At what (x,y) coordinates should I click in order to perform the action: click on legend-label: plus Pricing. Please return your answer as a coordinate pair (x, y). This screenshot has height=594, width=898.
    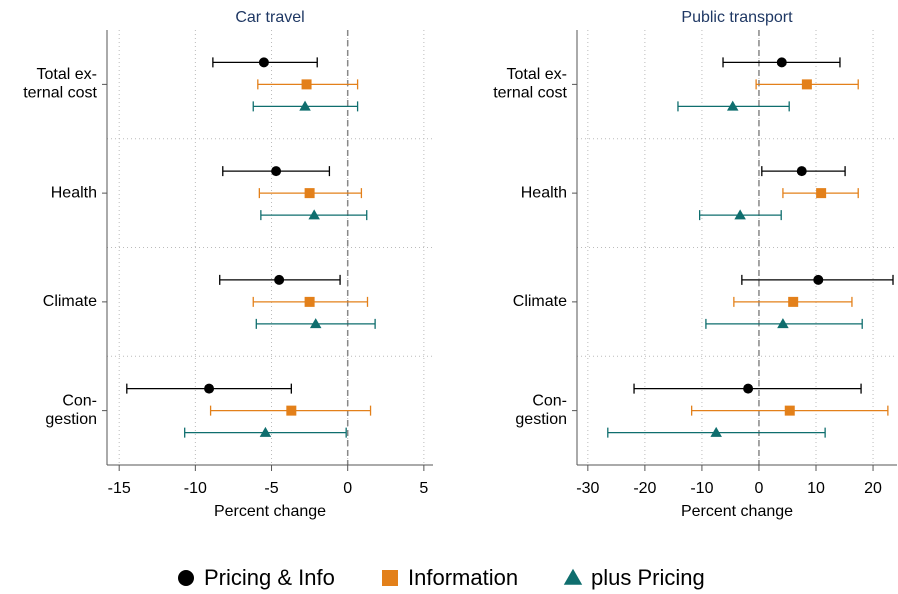
    Looking at the image, I should click on (648, 577).